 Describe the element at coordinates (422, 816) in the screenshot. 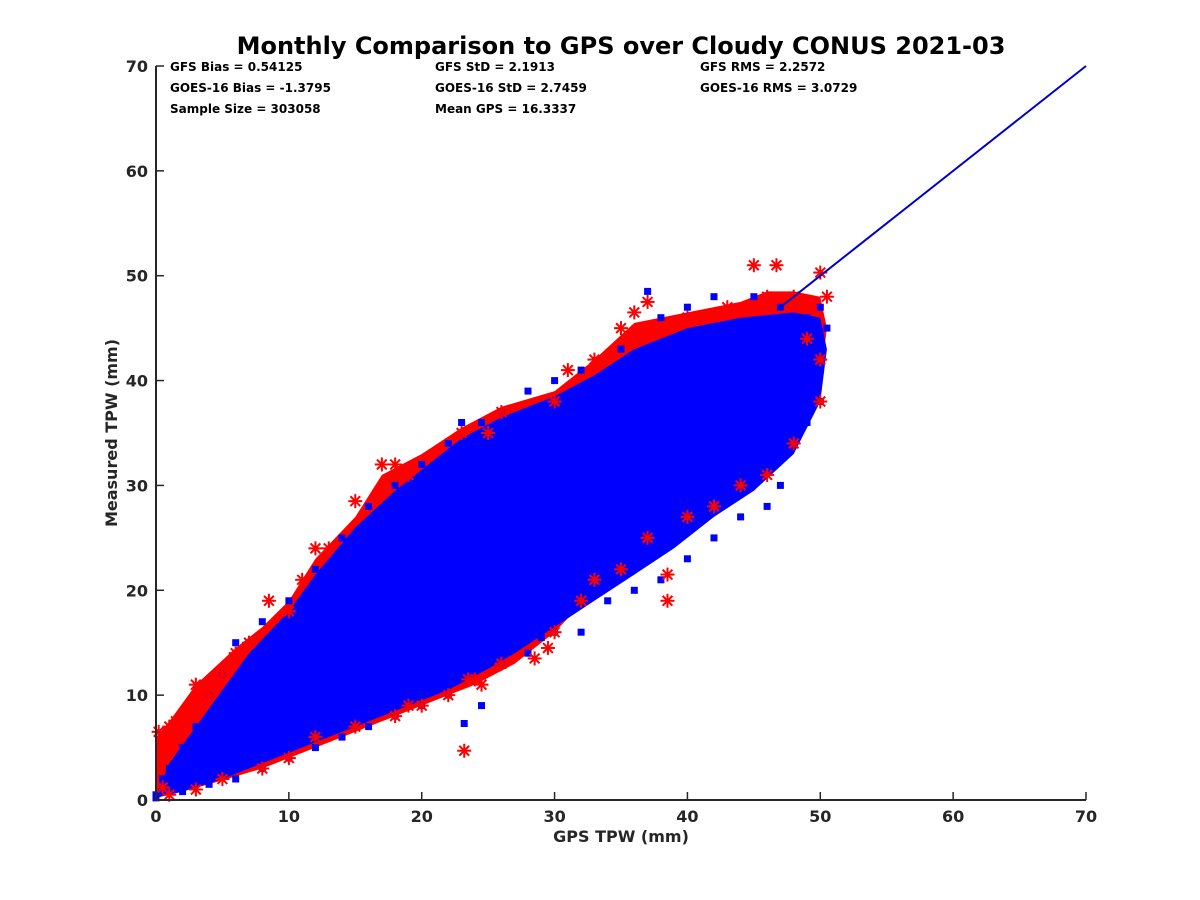

I see `x-tick-label: 20` at that location.